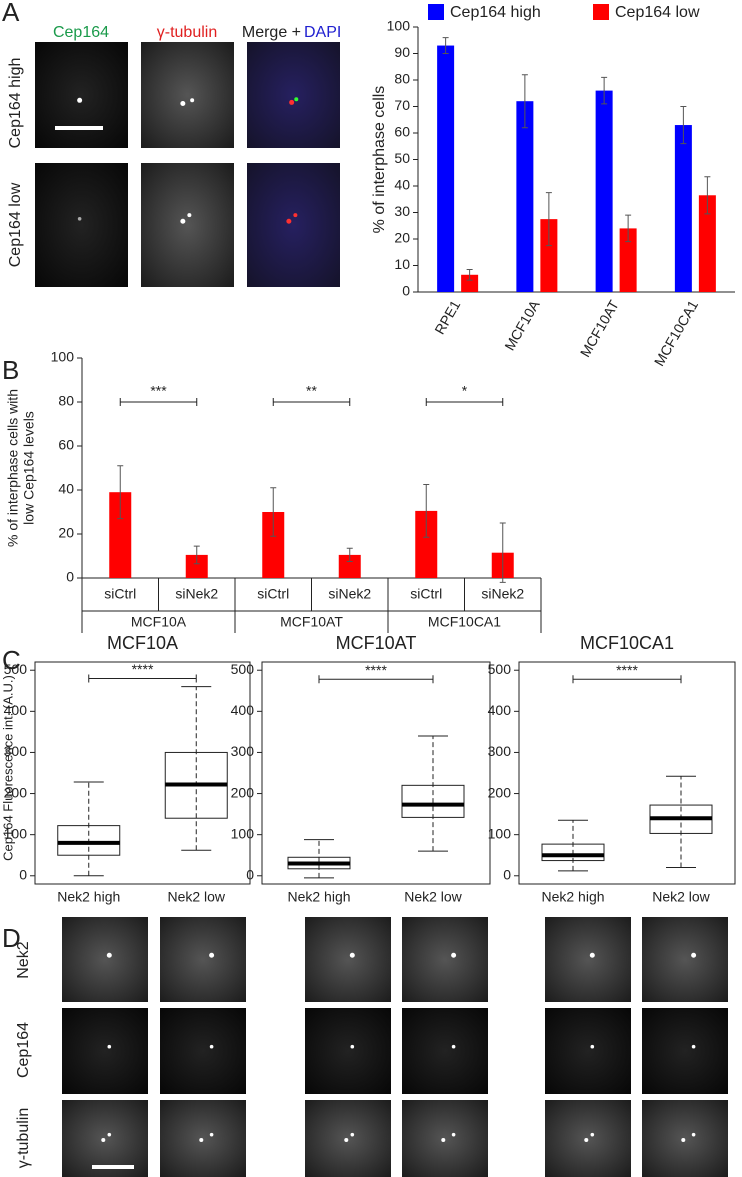  Describe the element at coordinates (676, 333) in the screenshot. I see `x-tick-label: MCF10CA1` at that location.